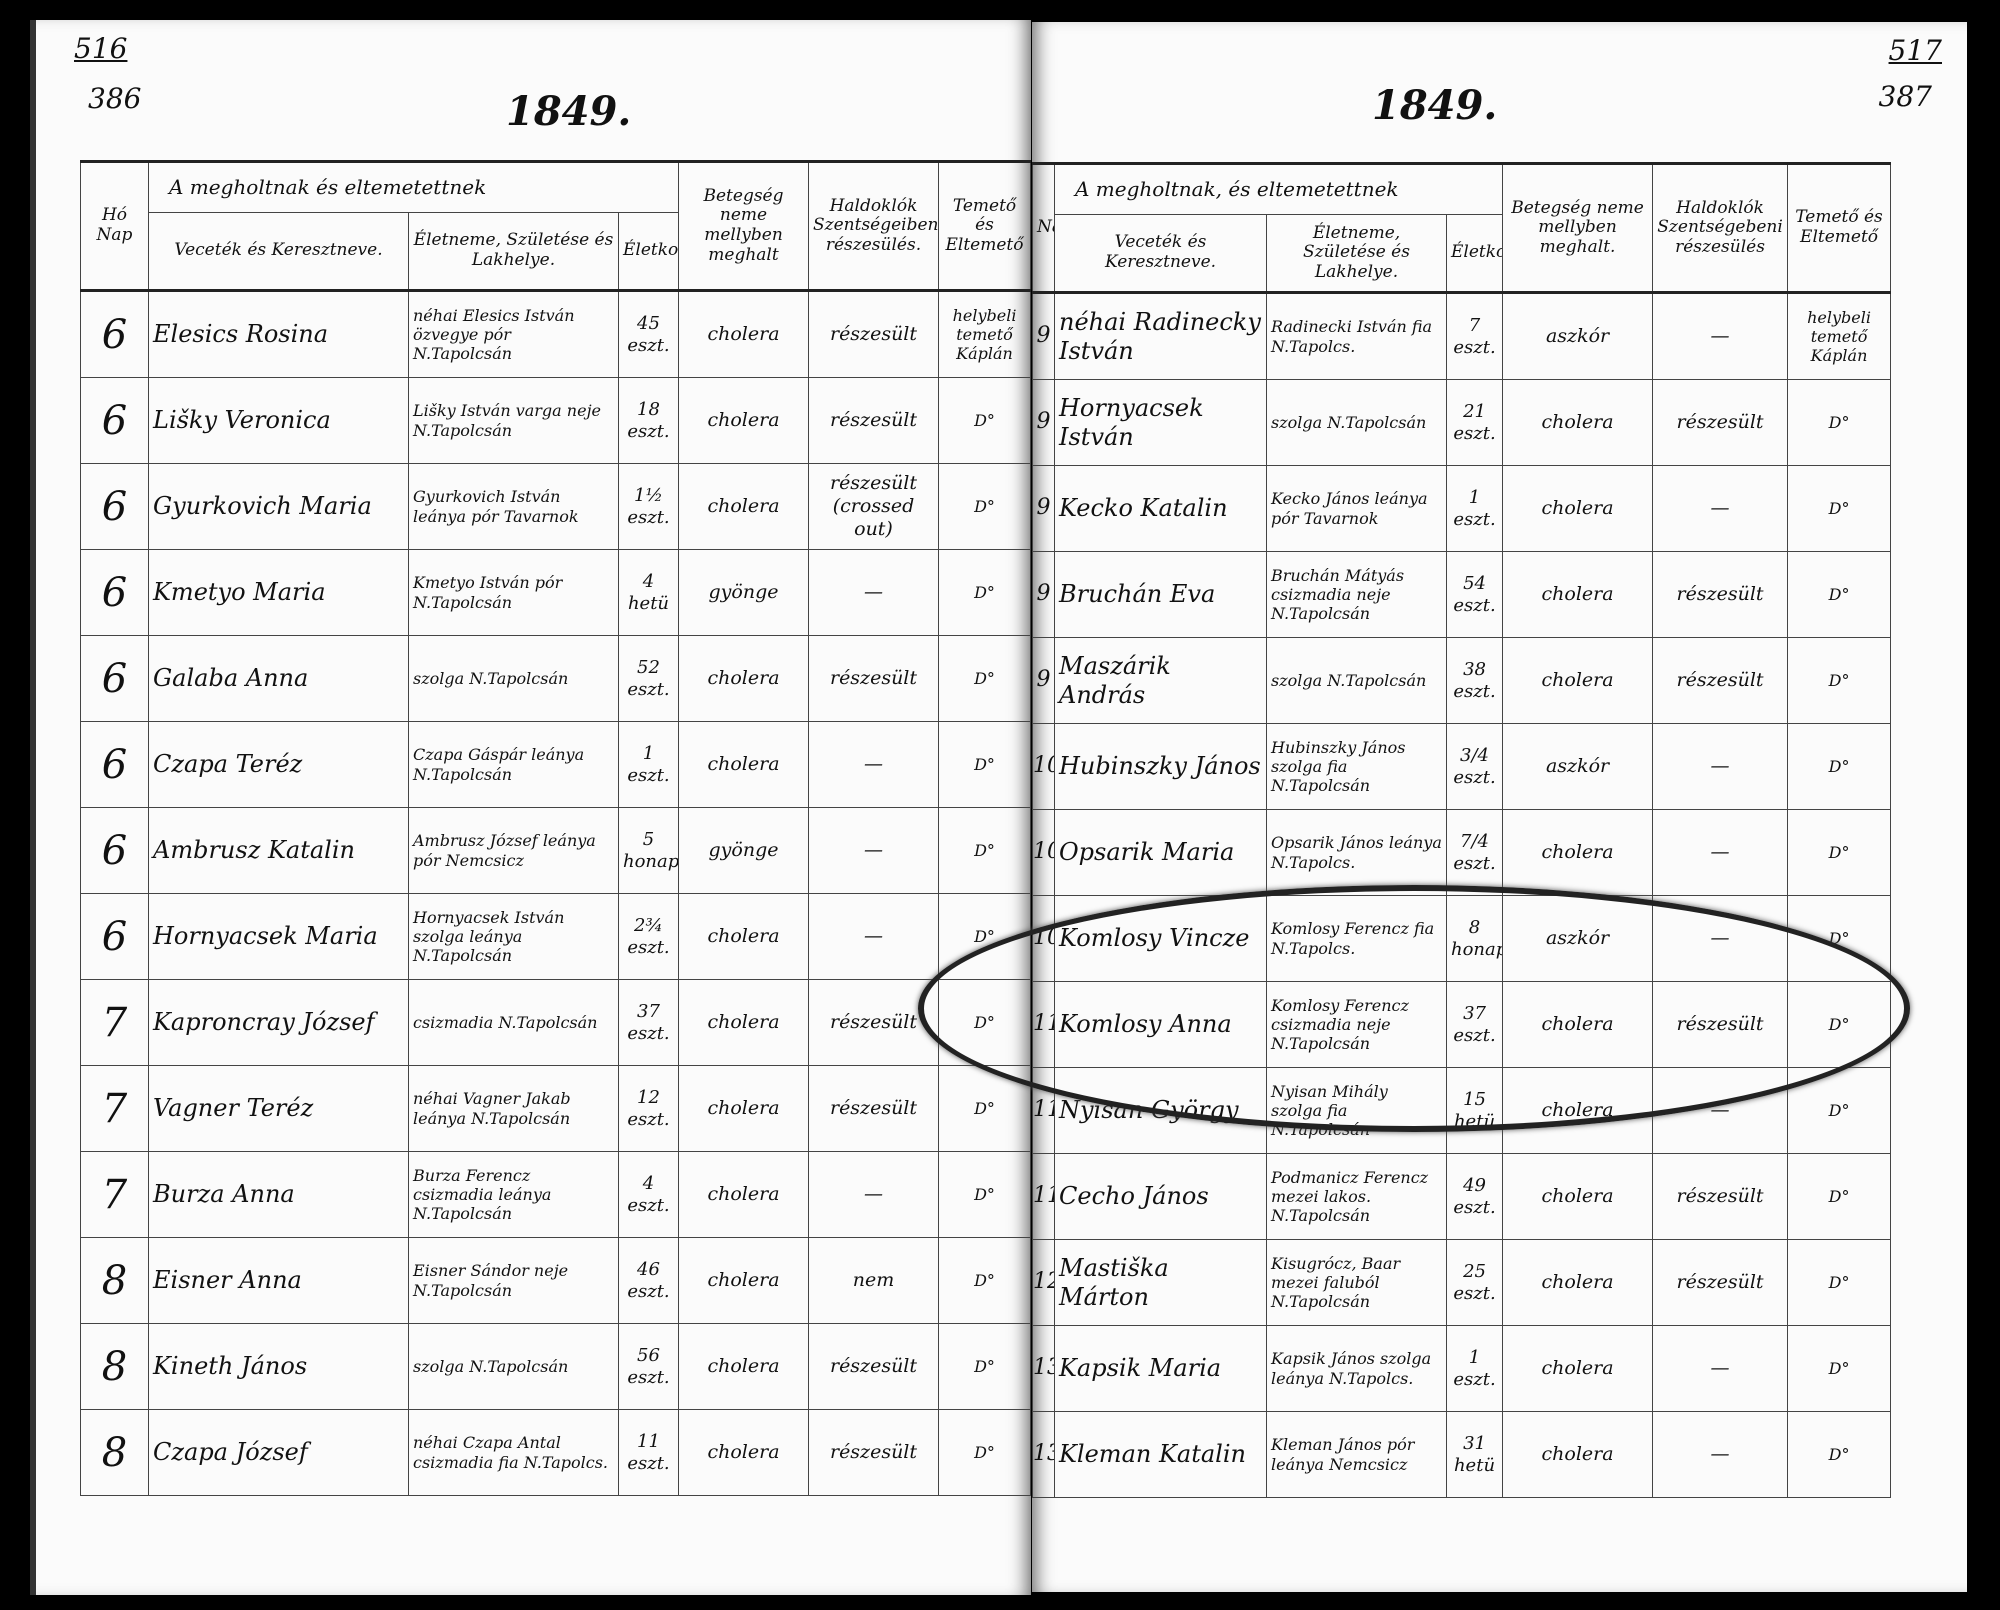  I want to click on cell-age: 56 eszt., so click(648, 1366).